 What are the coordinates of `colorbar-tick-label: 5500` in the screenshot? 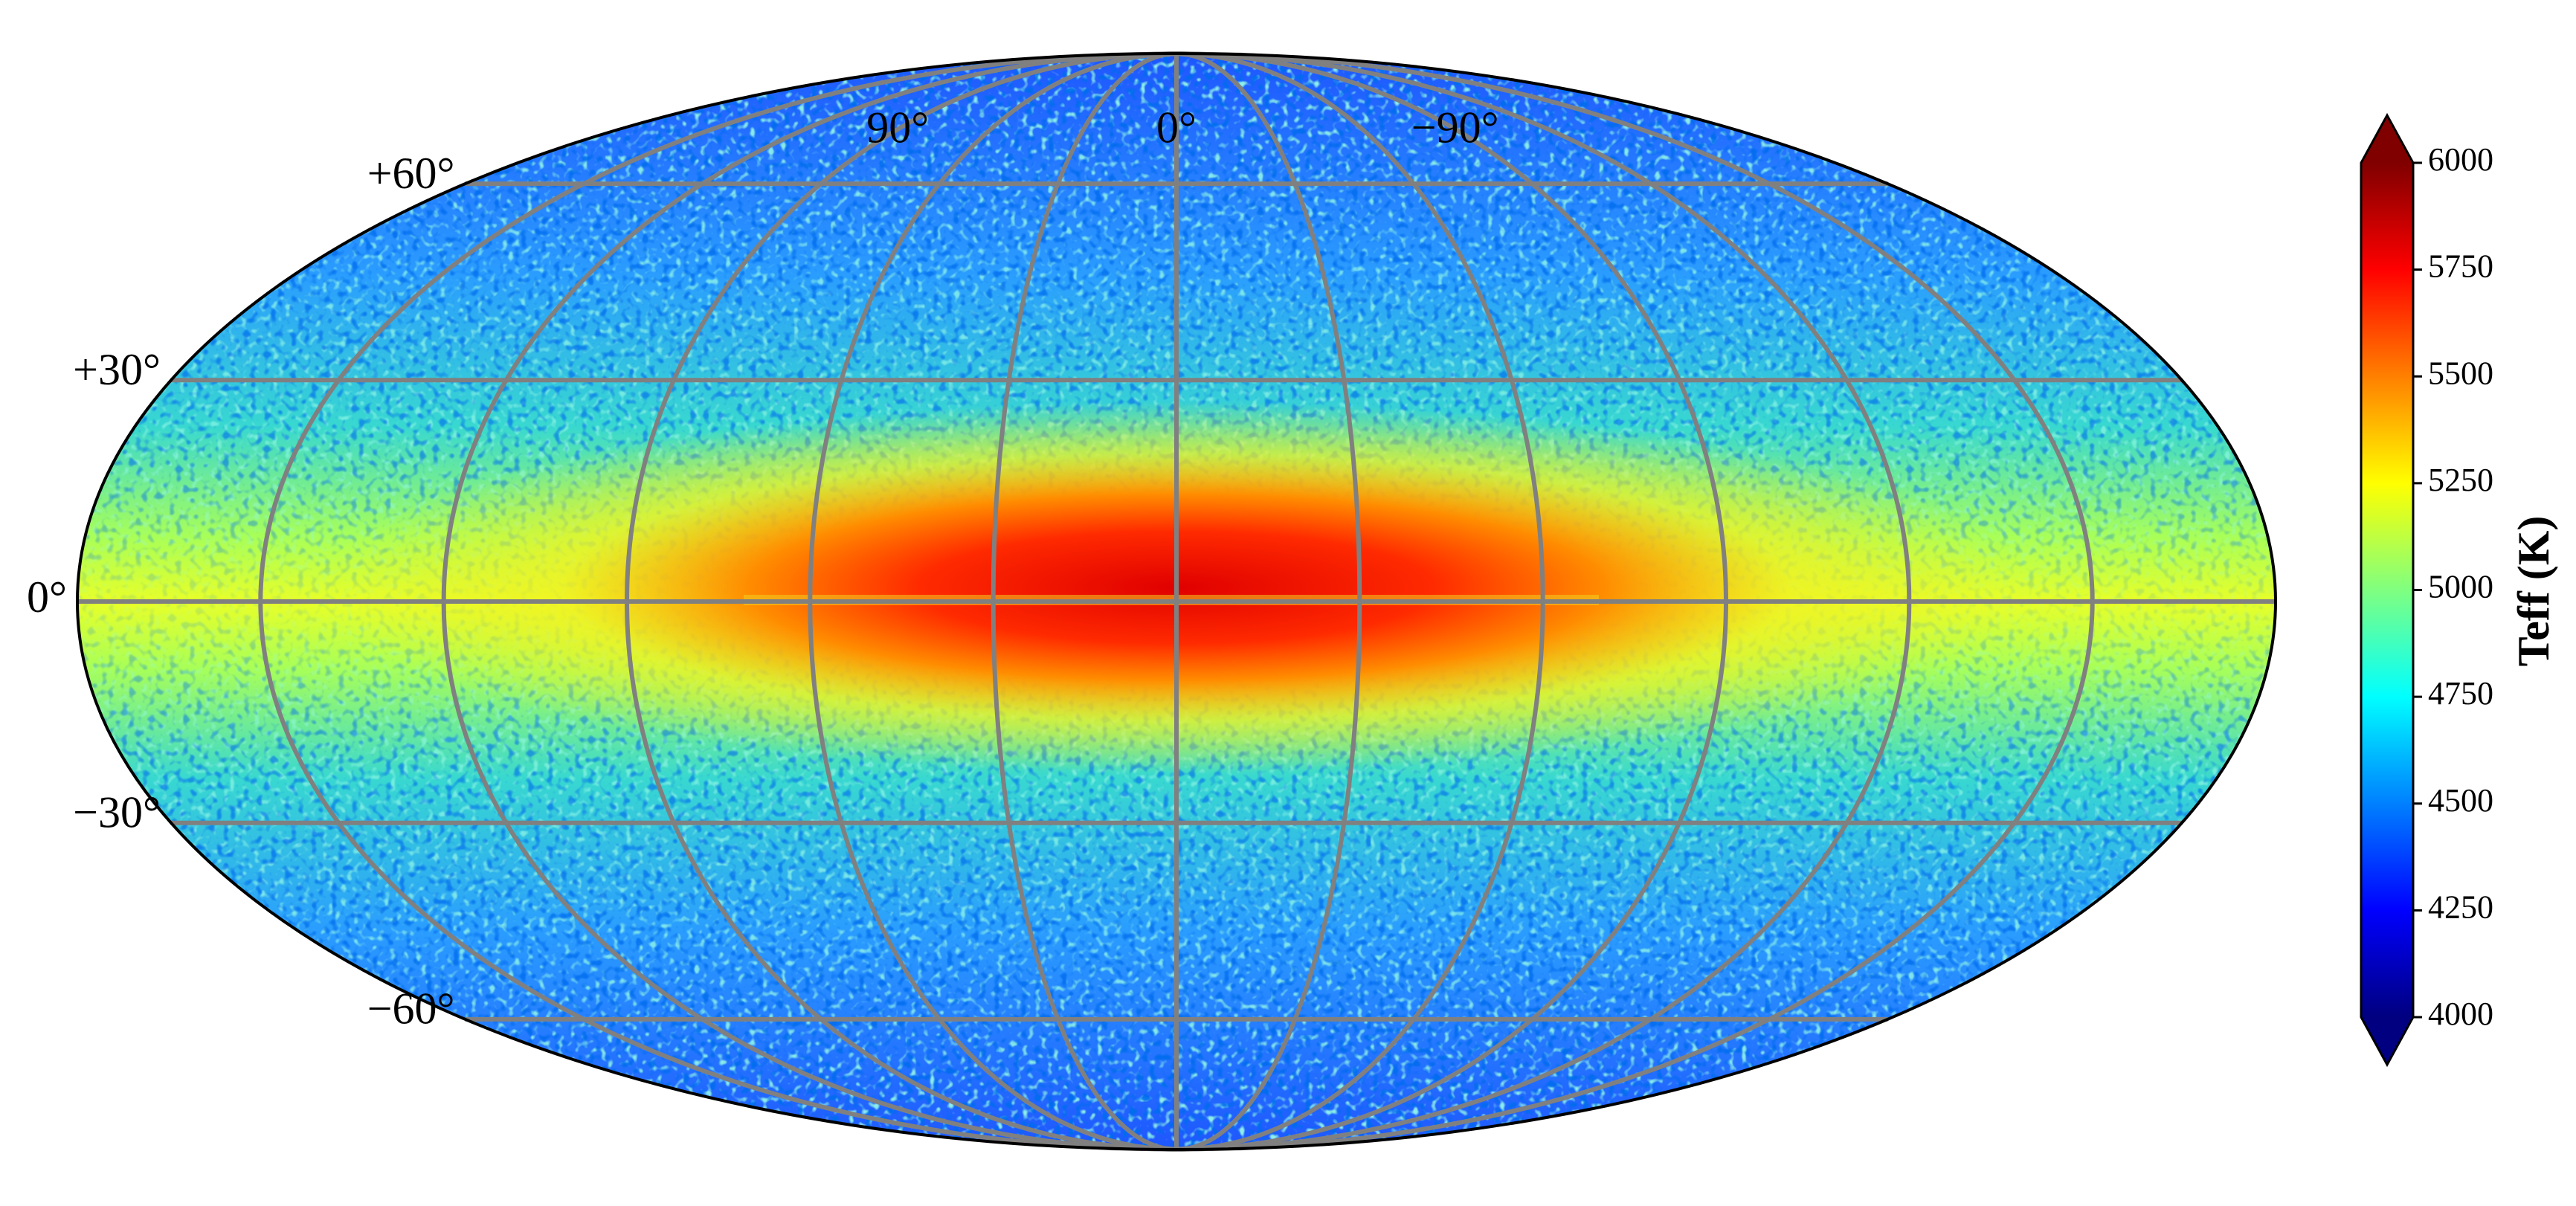 It's located at (2460, 373).